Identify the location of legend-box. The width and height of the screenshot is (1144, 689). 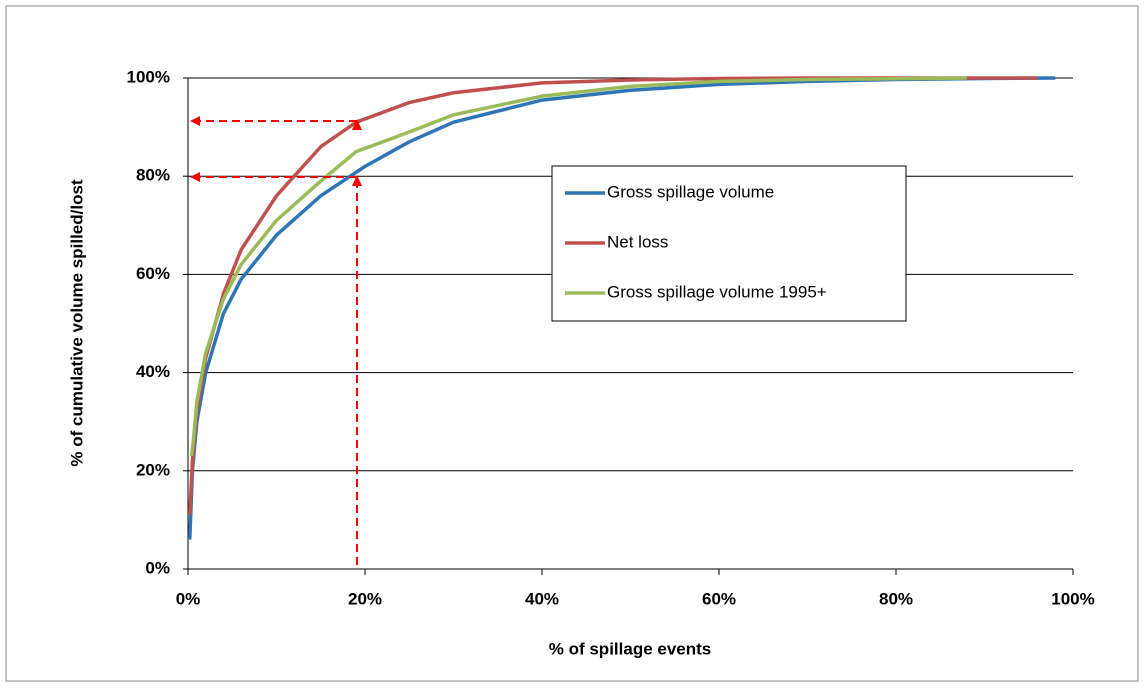
(729, 243).